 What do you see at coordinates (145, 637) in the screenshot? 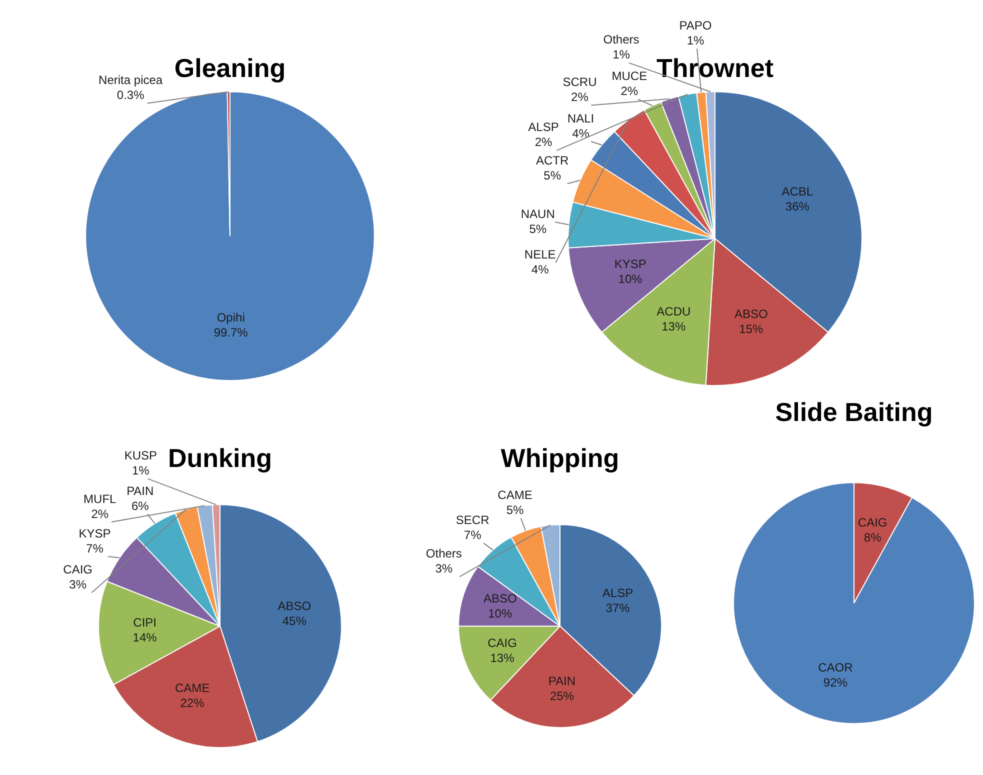
I see `data-label: 14%` at bounding box center [145, 637].